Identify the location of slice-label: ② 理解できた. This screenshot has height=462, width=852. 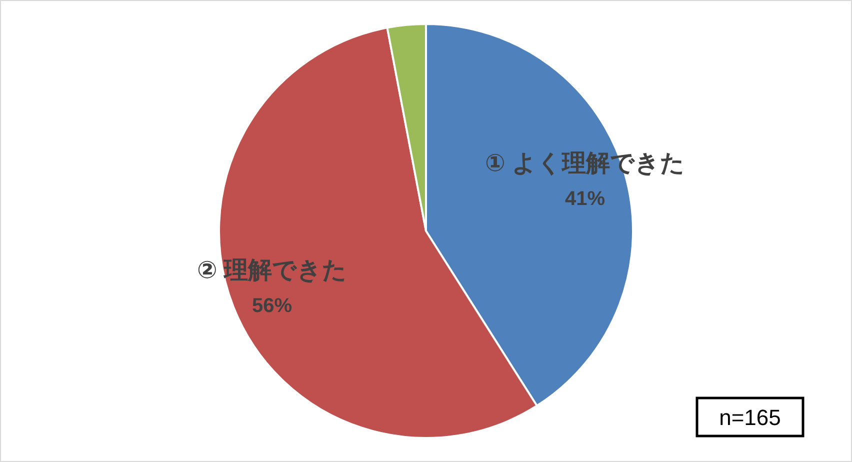
(272, 270).